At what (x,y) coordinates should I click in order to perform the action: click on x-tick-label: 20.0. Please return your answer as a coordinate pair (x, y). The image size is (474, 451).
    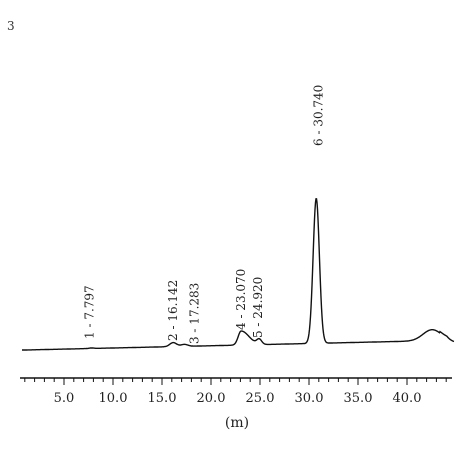
    Looking at the image, I should click on (211, 398).